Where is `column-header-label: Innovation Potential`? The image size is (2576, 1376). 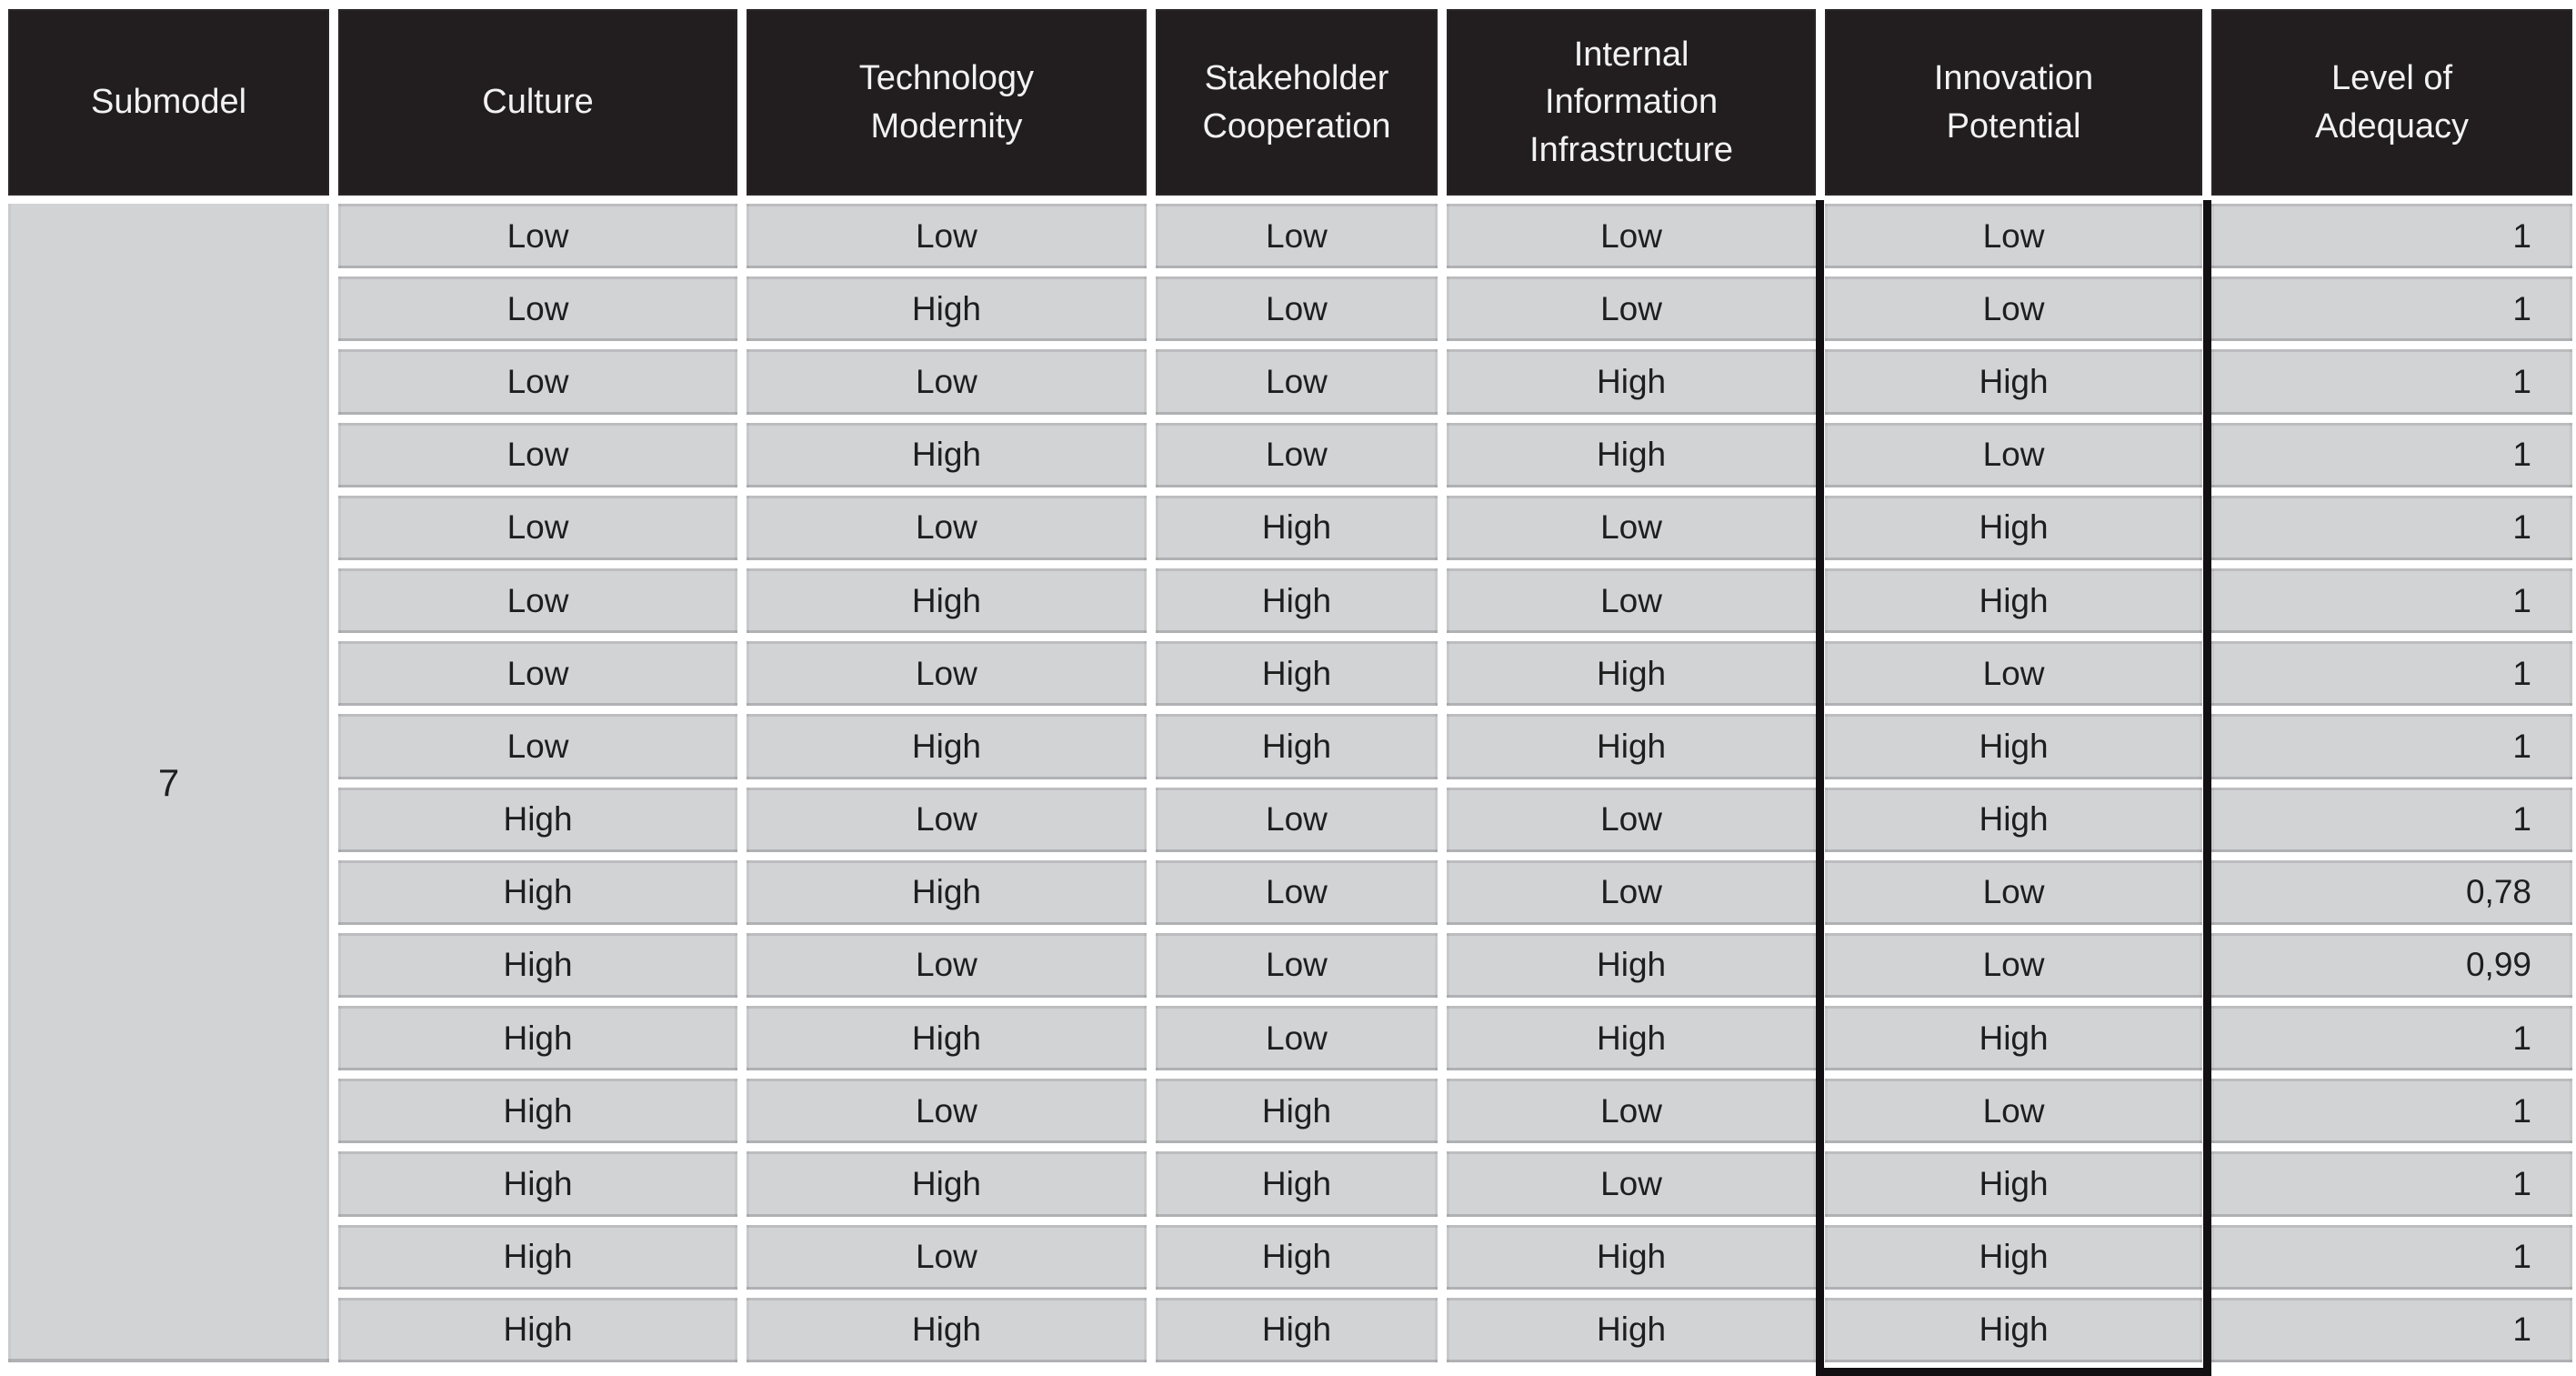
column-header-label: Innovation Potential is located at coordinates (2014, 103).